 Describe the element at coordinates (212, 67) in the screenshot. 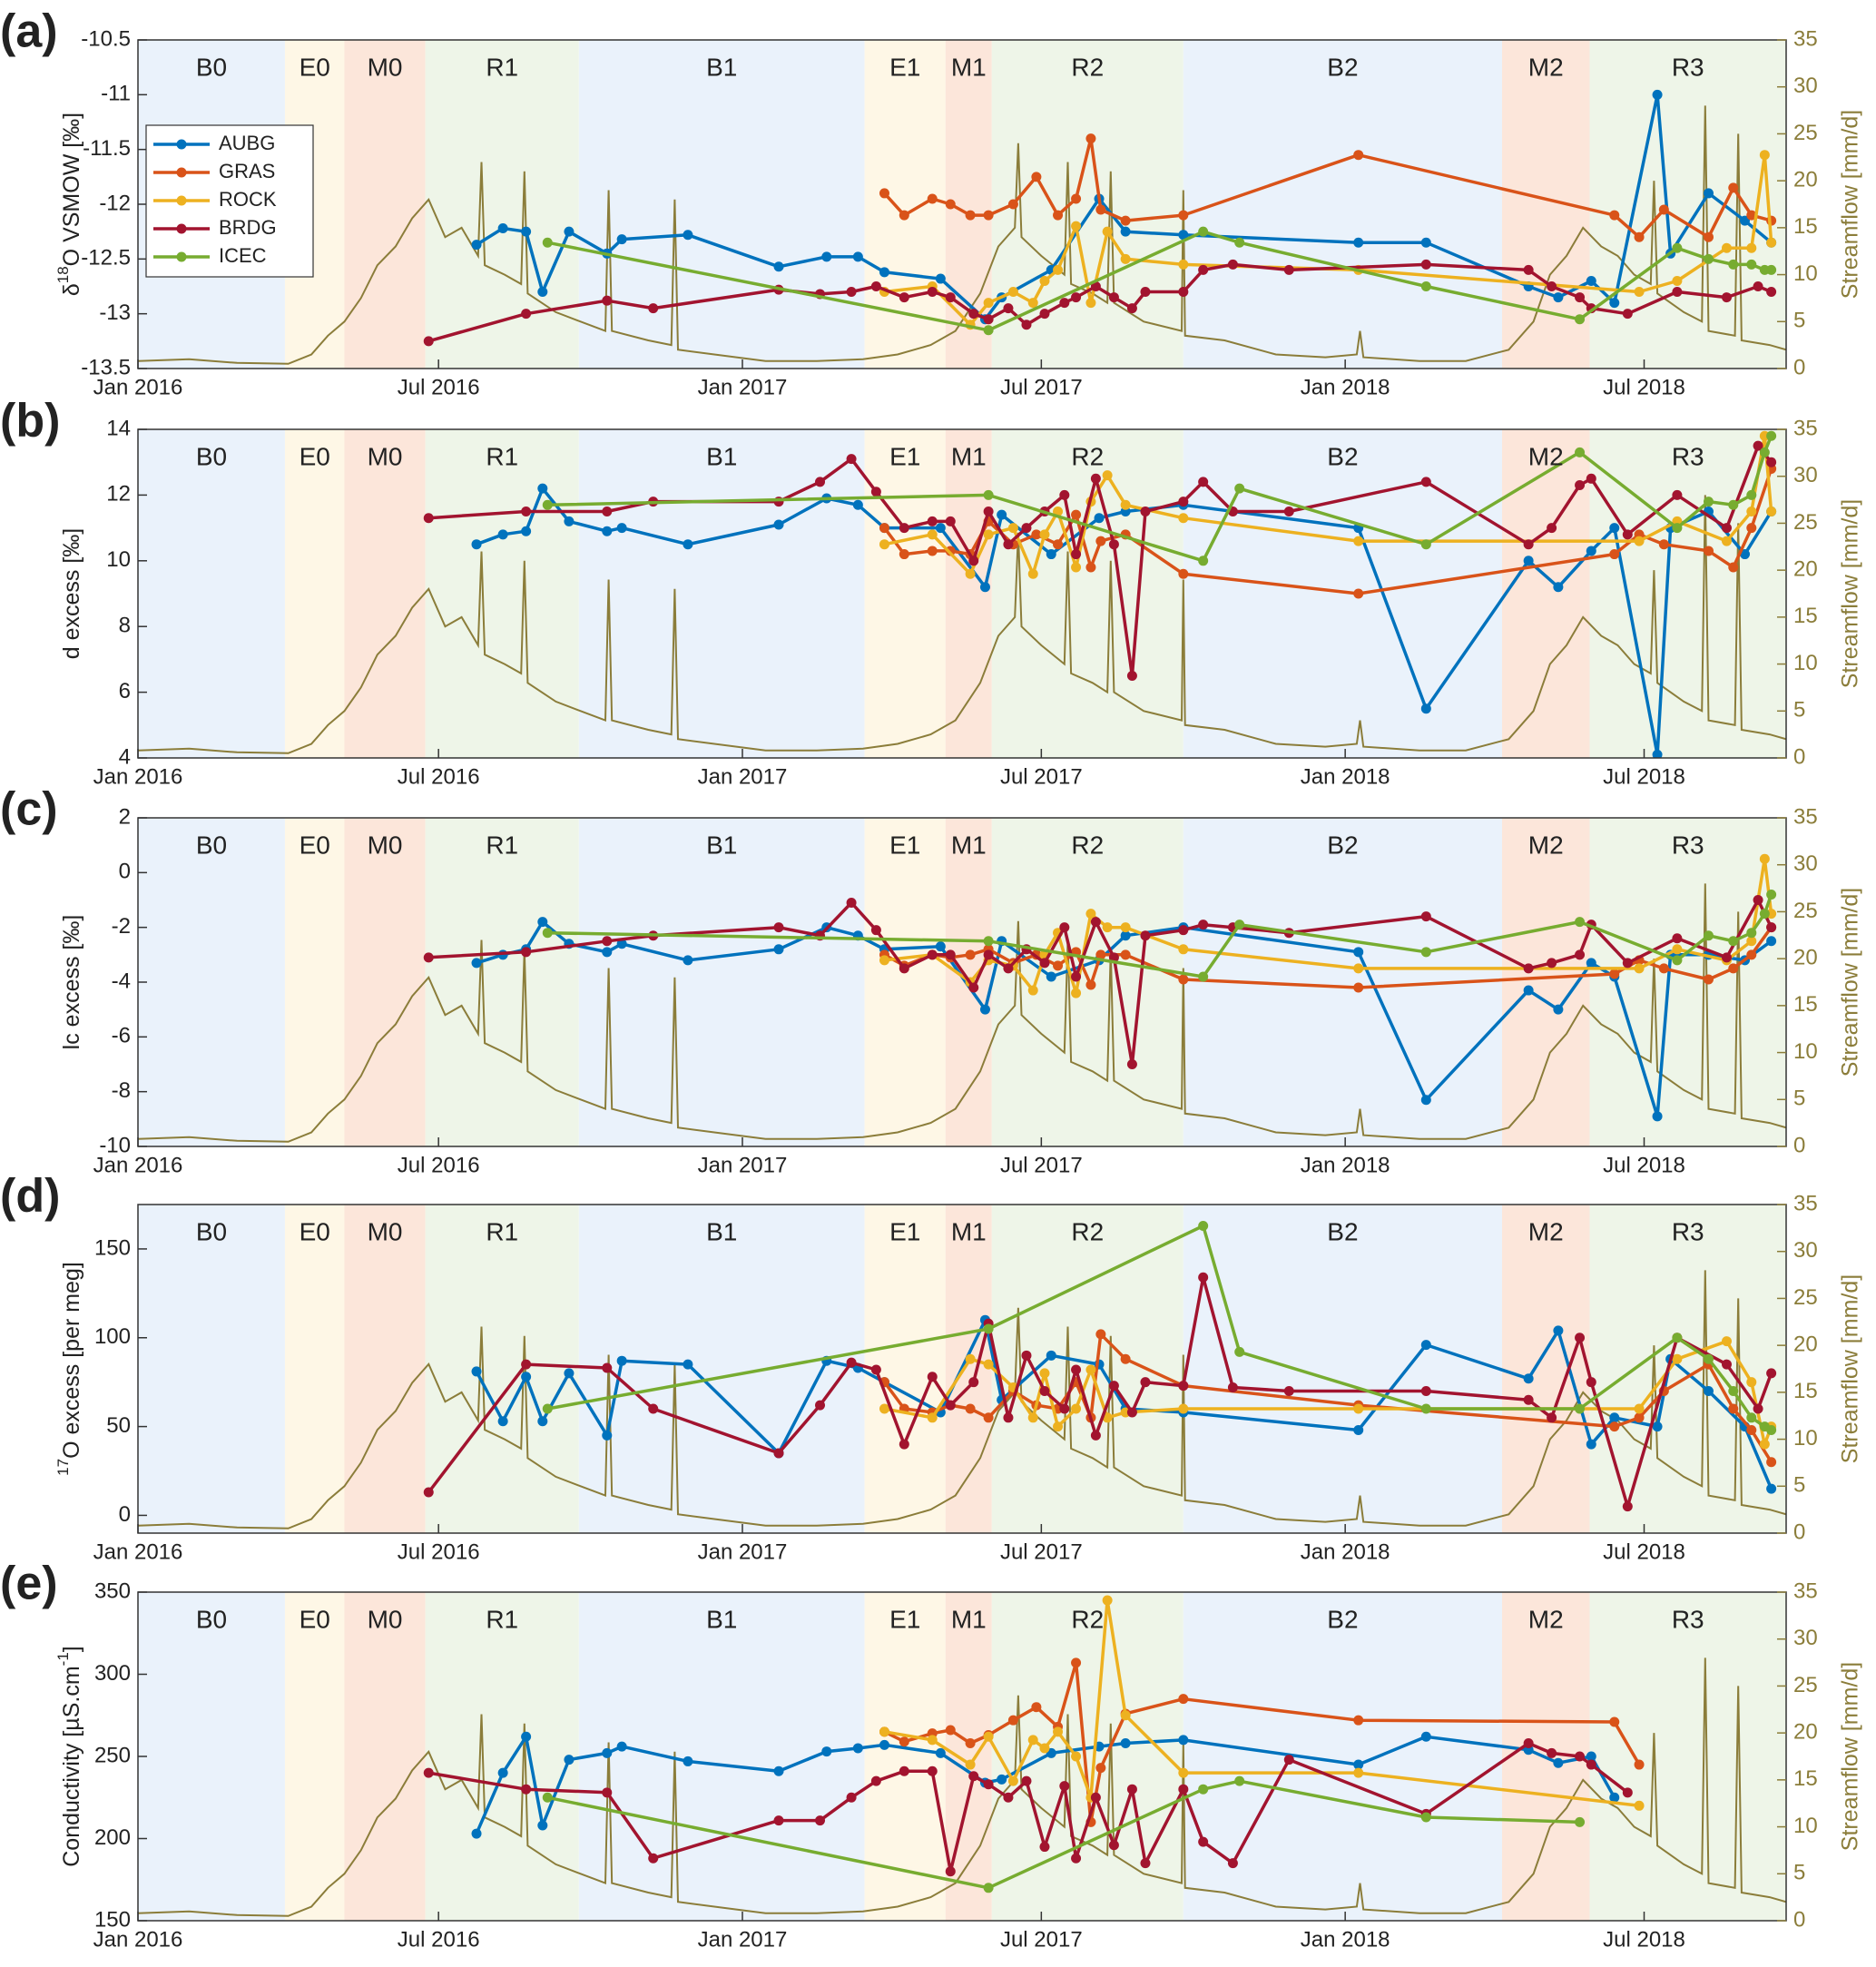

I see `season-label: B0` at that location.